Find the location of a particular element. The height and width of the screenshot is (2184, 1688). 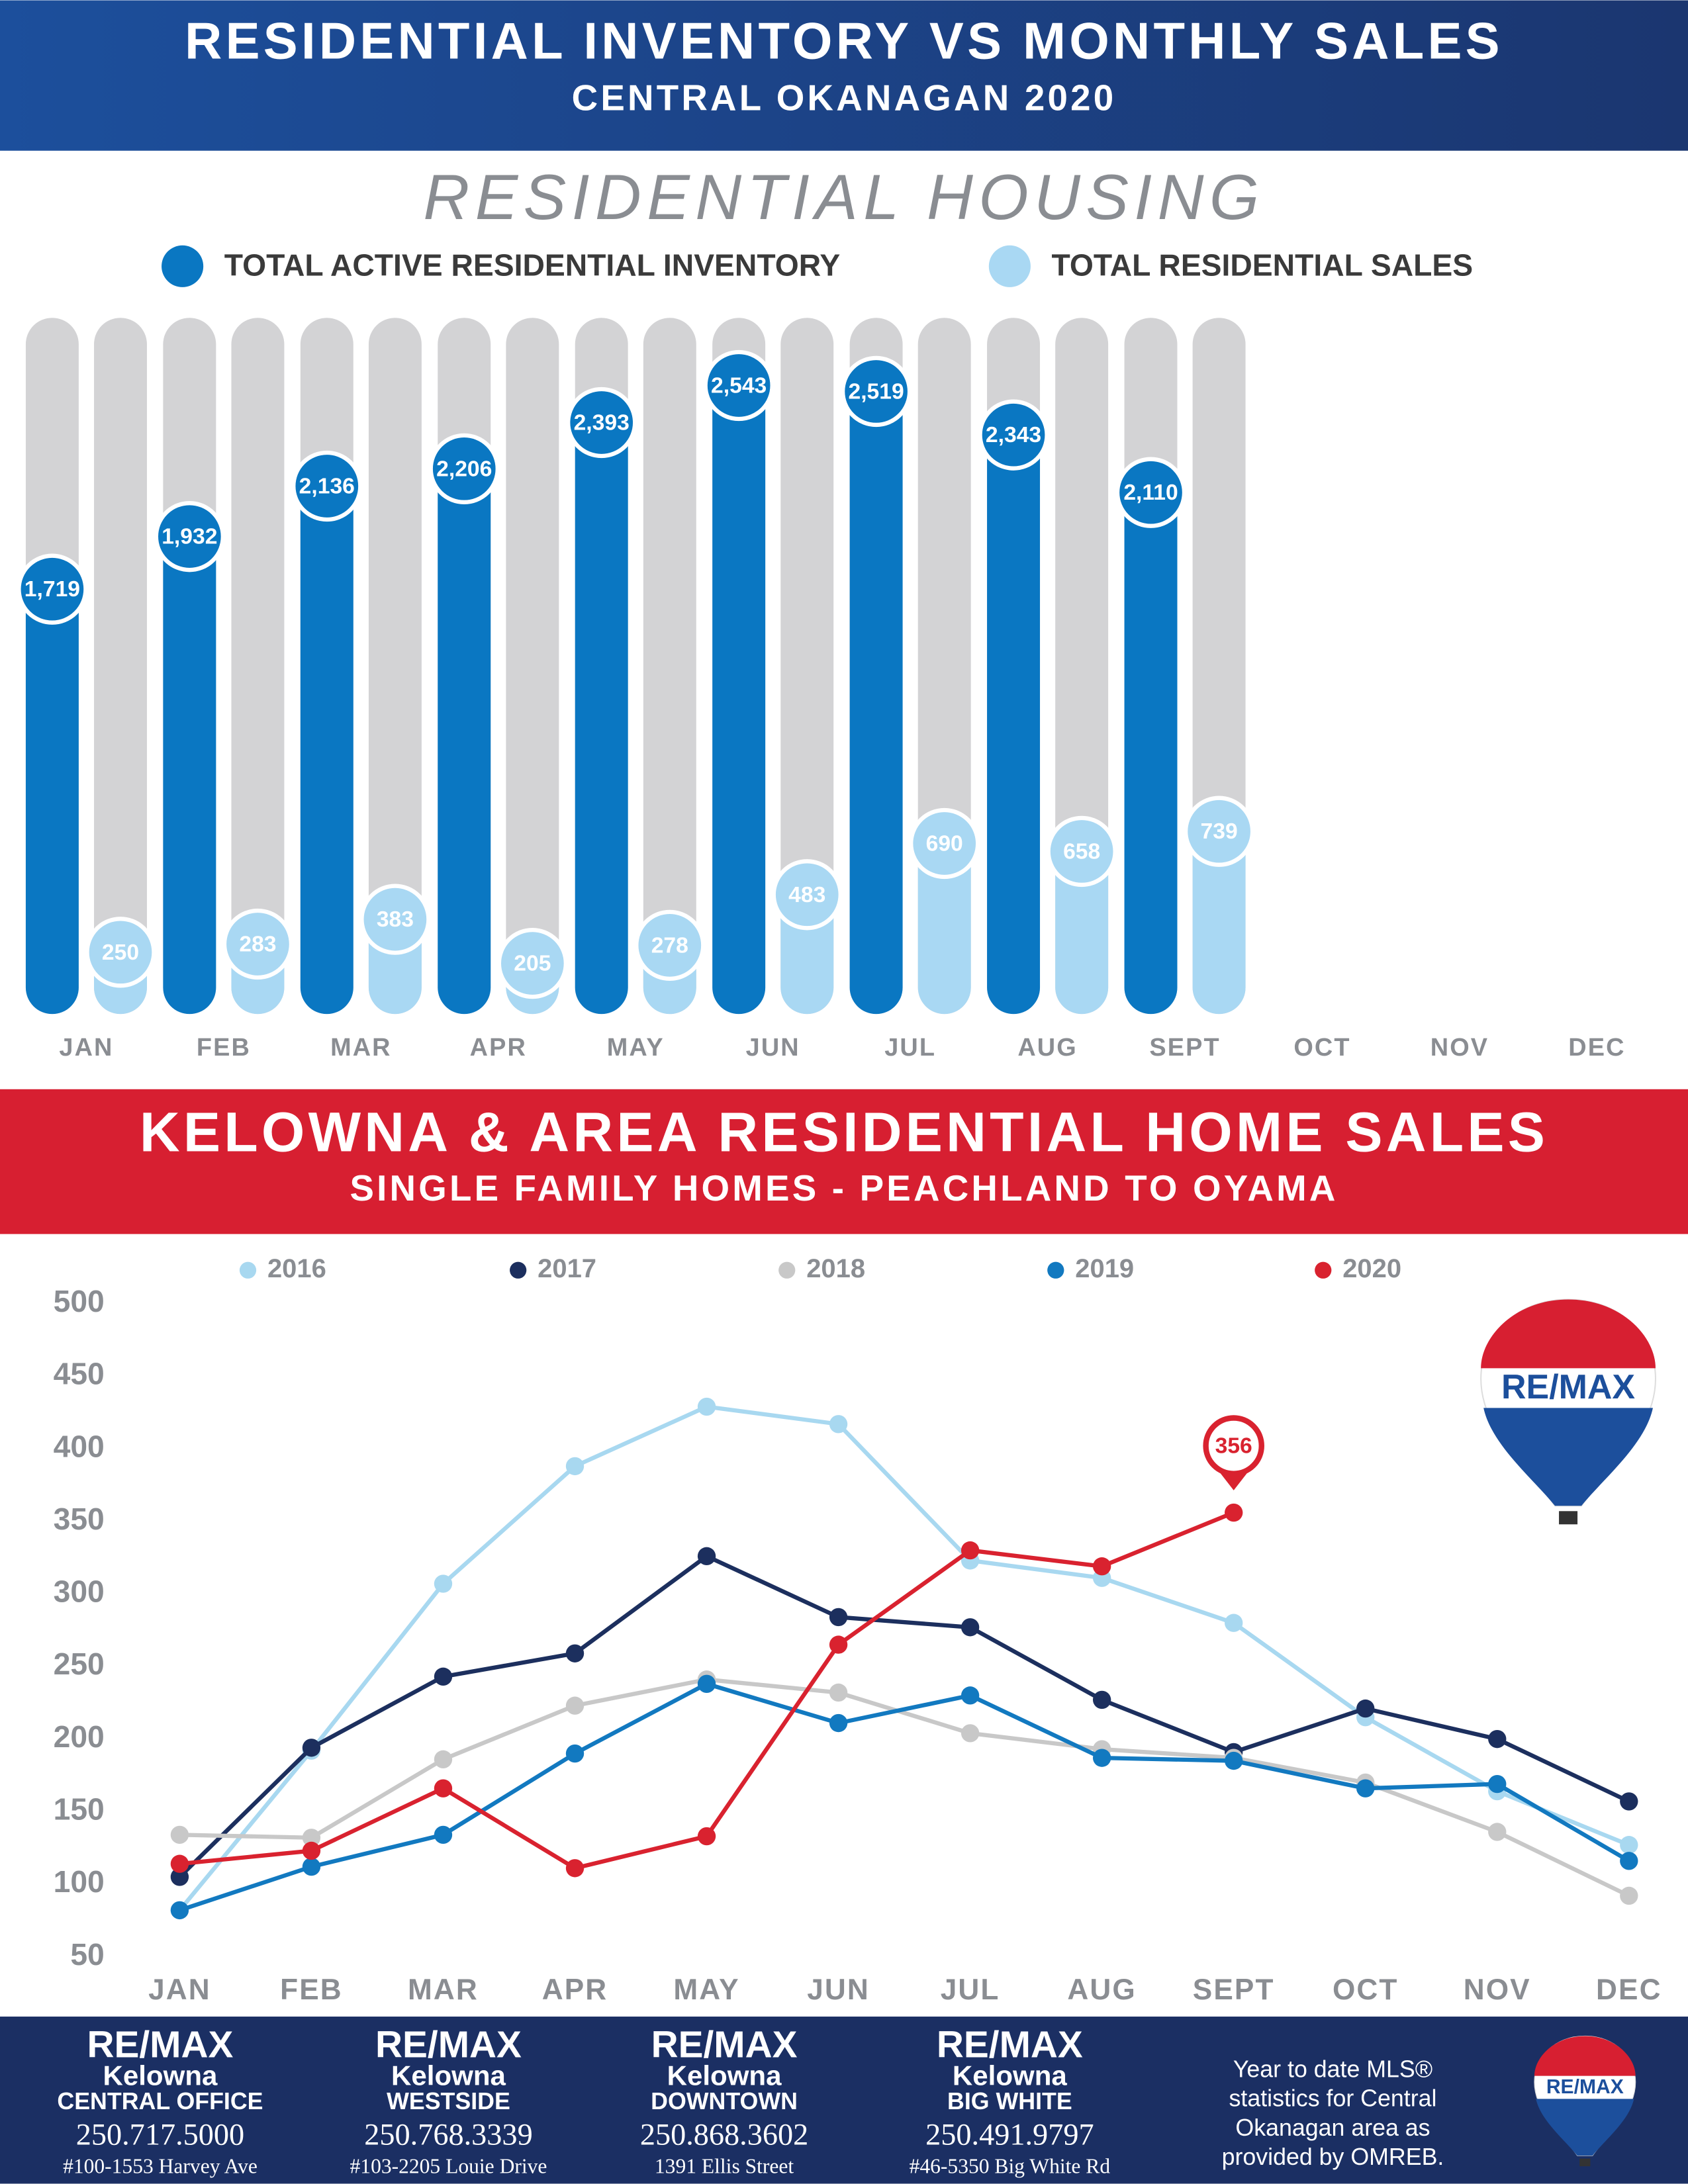

footer-band is located at coordinates (844, 2100).